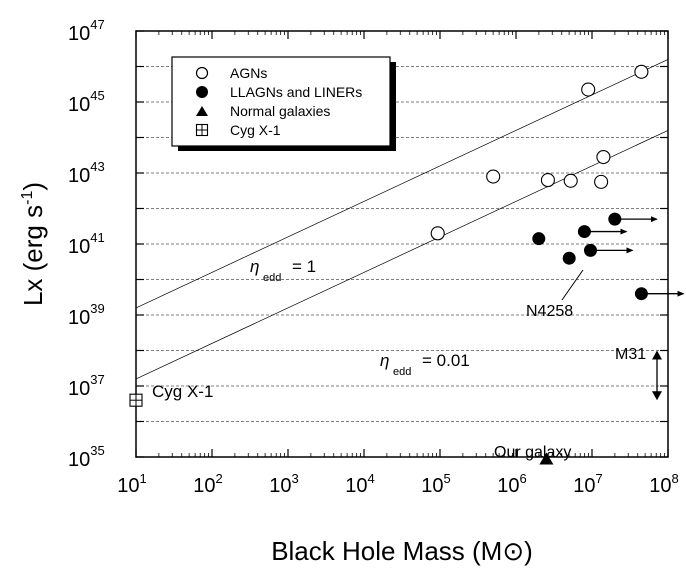  I want to click on legend-label-llagn: LLAGNs and LINERs, so click(296, 92).